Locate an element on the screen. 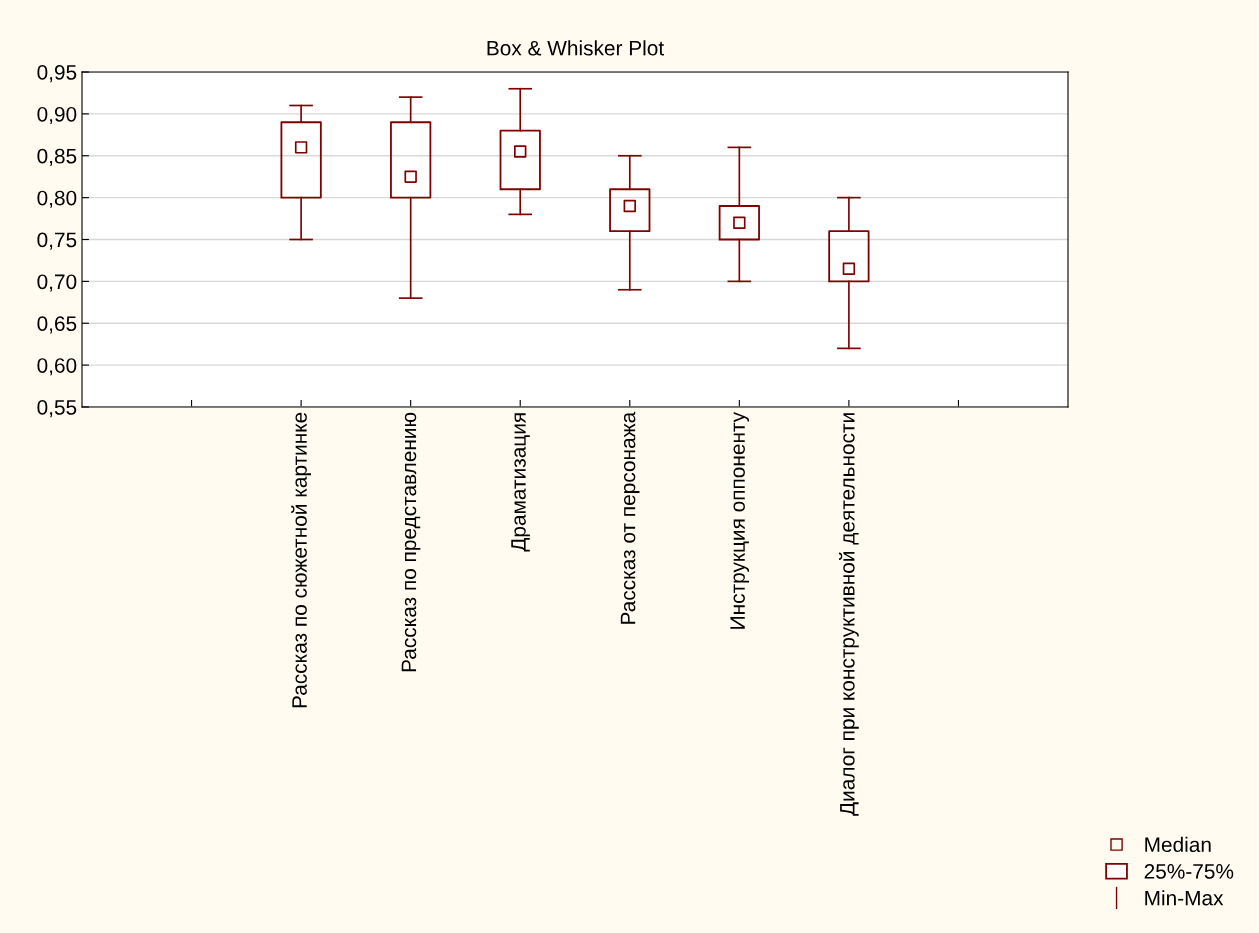 The image size is (1259, 933). y-tick-label: 0,65 is located at coordinates (57, 325).